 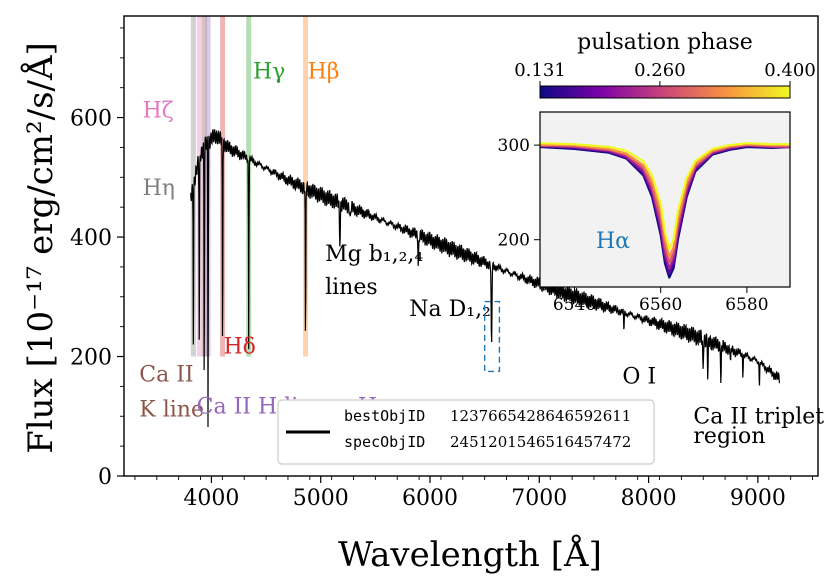 What do you see at coordinates (758, 498) in the screenshot?
I see `x-tick-label-5: 9000` at bounding box center [758, 498].